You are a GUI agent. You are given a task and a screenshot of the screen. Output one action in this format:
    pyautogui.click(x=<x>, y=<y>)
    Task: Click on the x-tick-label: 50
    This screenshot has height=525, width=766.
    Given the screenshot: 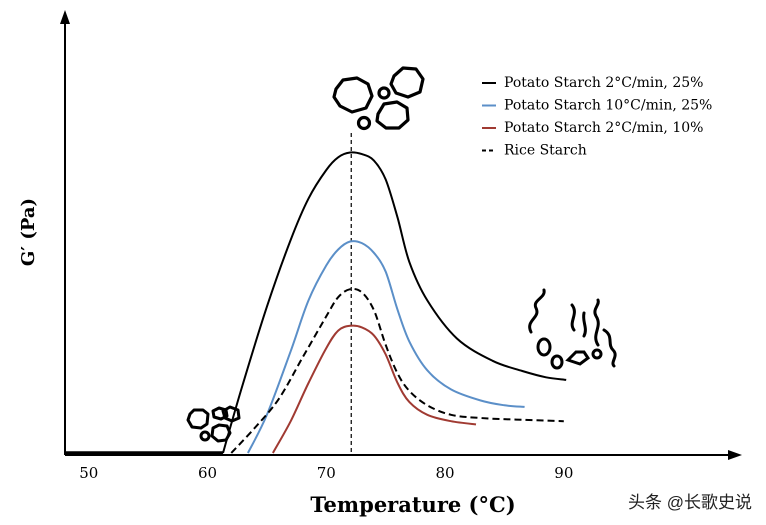 What is the action you would take?
    pyautogui.click(x=88, y=473)
    